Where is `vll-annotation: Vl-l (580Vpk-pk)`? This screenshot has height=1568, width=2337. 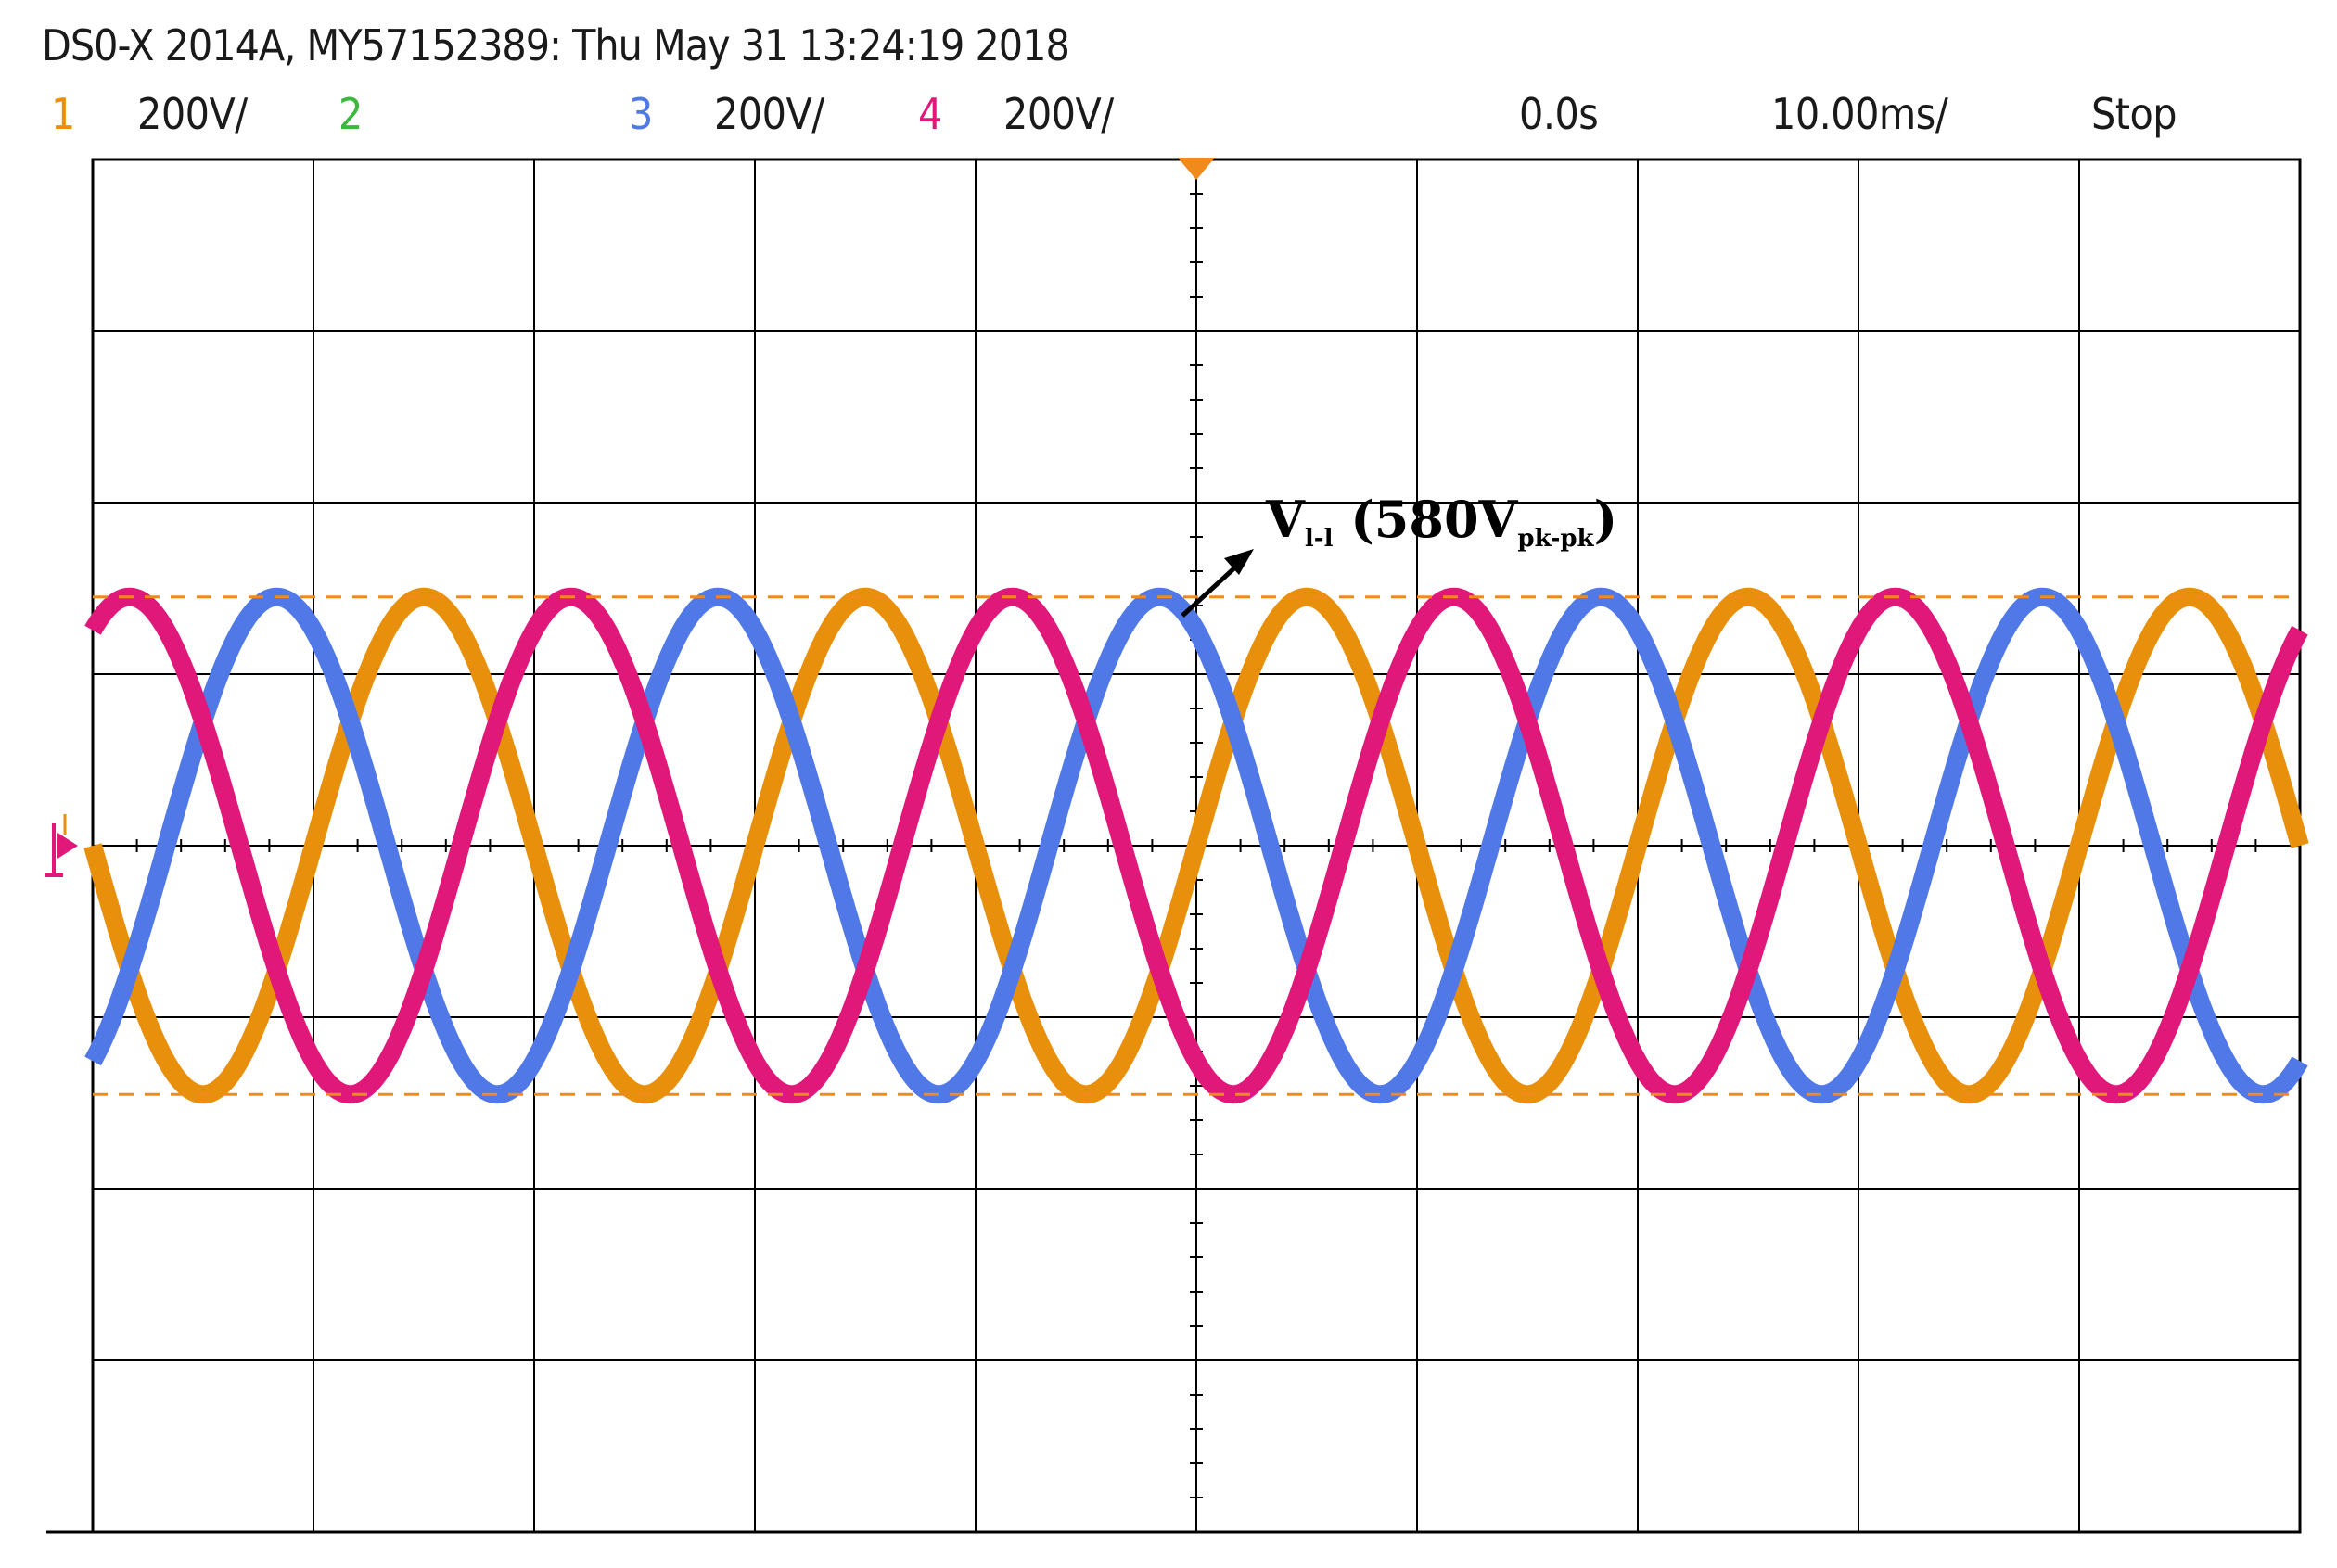 vll-annotation: Vl-l (580Vpk-pk) is located at coordinates (1442, 521).